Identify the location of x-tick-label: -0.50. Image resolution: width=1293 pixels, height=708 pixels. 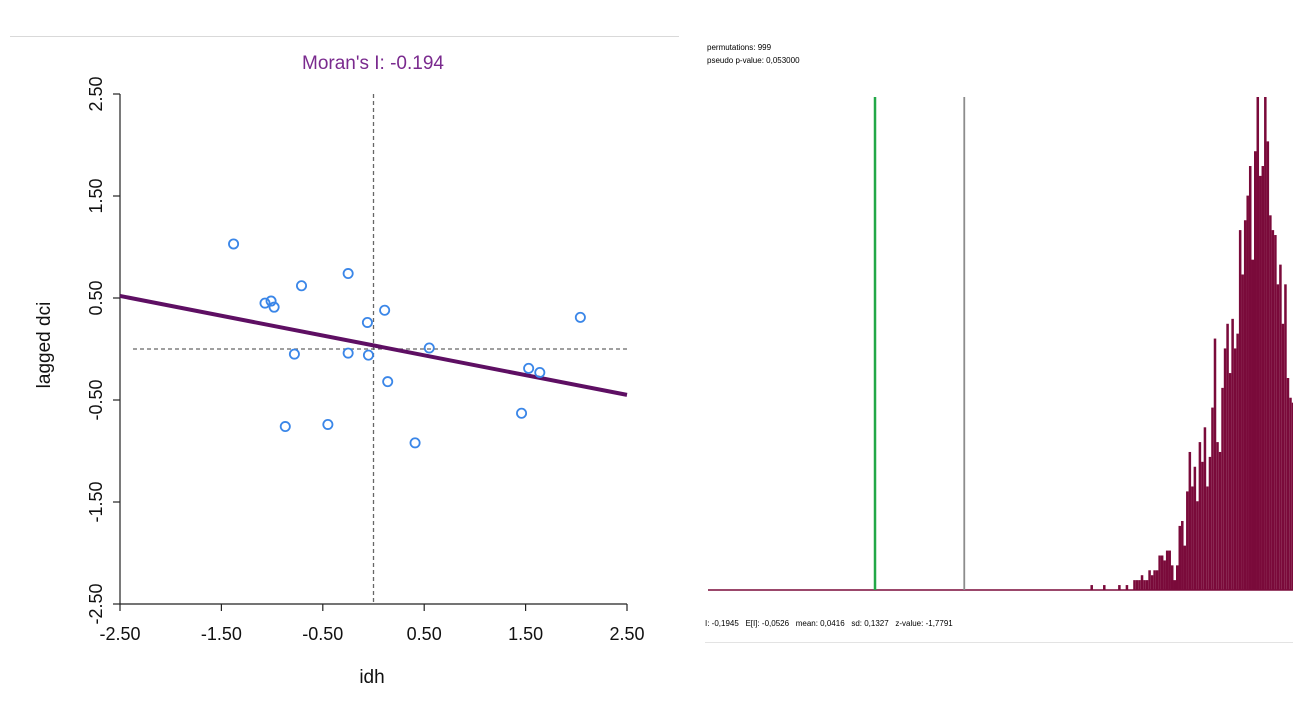
(322, 634).